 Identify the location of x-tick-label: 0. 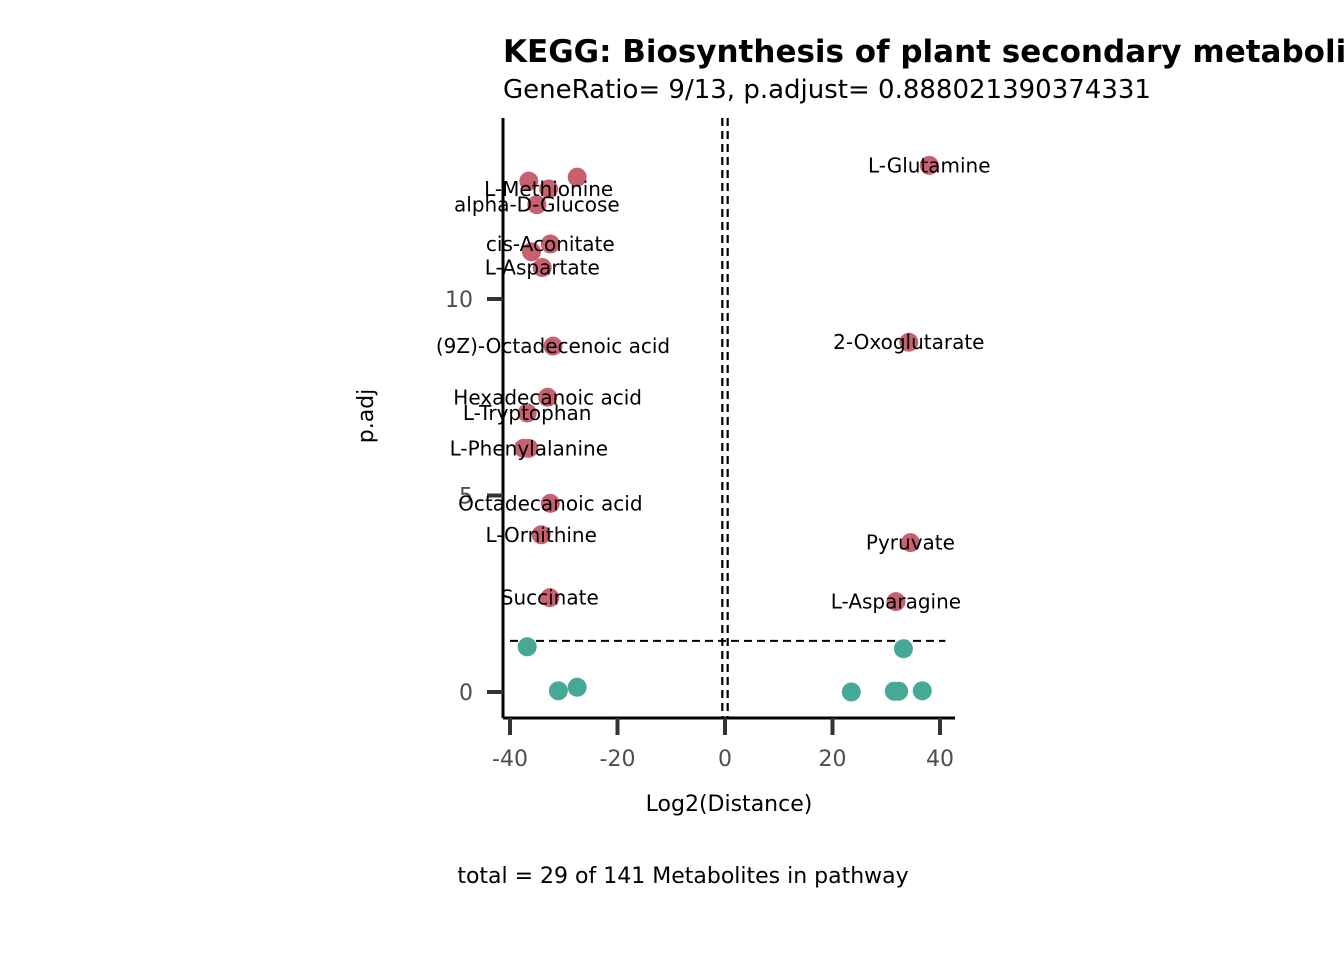
(725, 759).